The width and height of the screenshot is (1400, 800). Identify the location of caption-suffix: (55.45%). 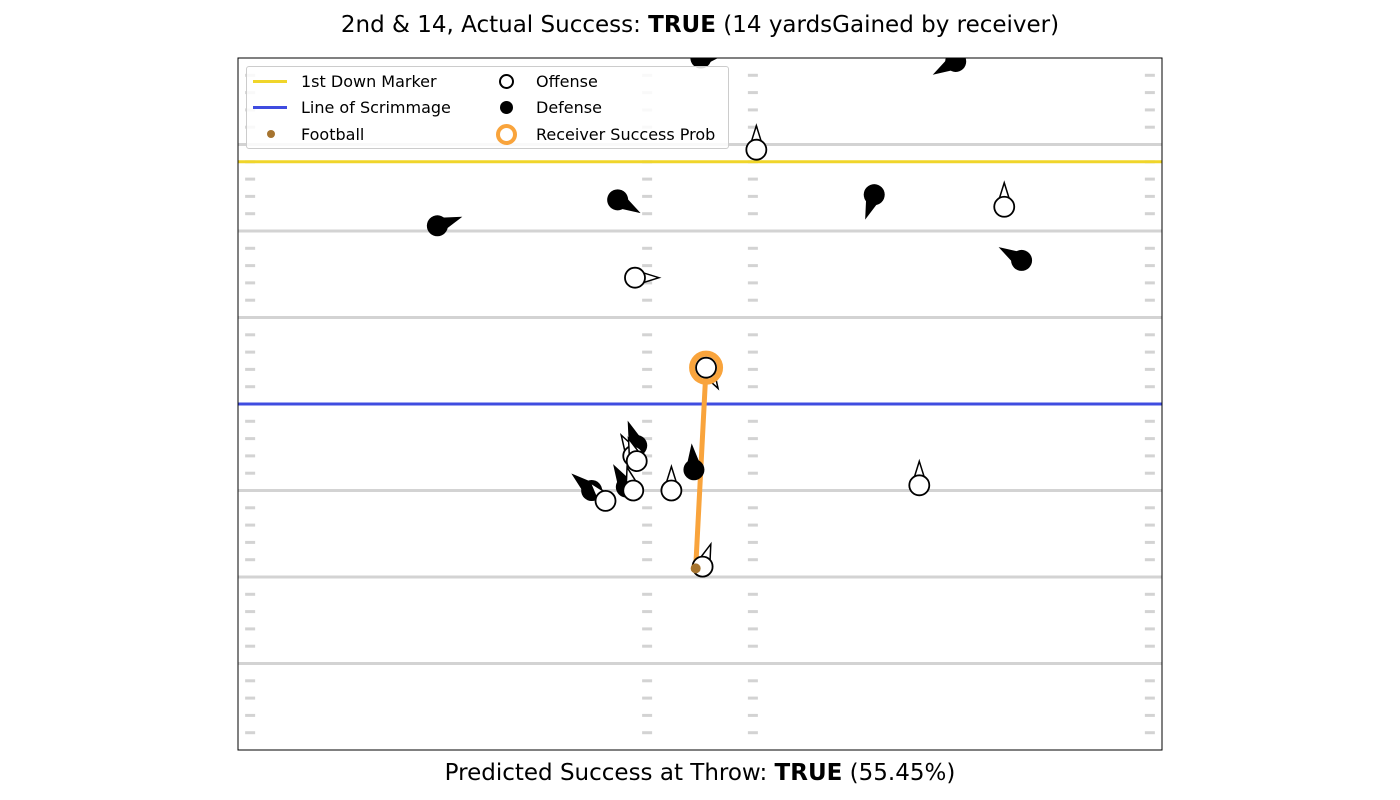
(899, 773).